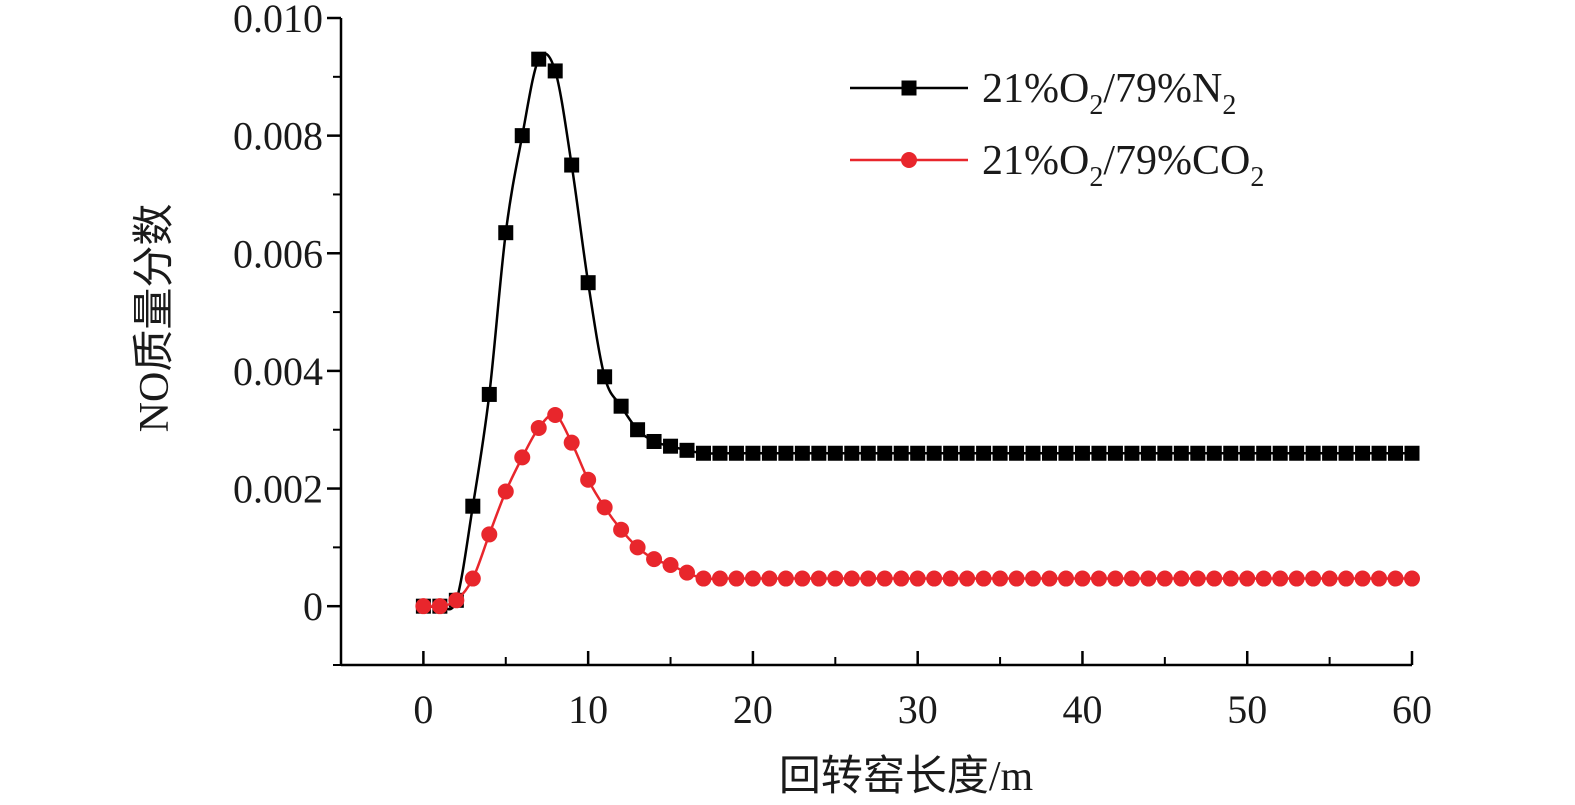 The image size is (1575, 805). What do you see at coordinates (1082, 709) in the screenshot?
I see `x-tick-label: 40` at bounding box center [1082, 709].